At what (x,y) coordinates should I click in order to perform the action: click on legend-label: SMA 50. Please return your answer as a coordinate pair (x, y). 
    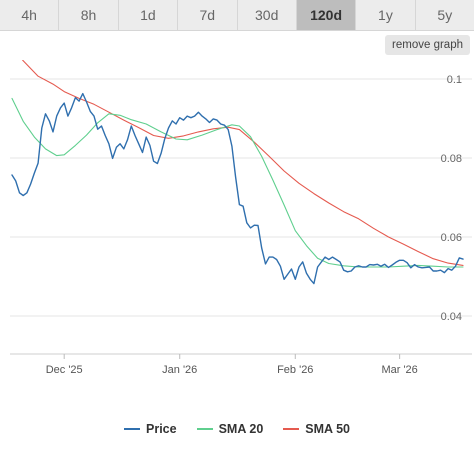
    Looking at the image, I should click on (327, 429).